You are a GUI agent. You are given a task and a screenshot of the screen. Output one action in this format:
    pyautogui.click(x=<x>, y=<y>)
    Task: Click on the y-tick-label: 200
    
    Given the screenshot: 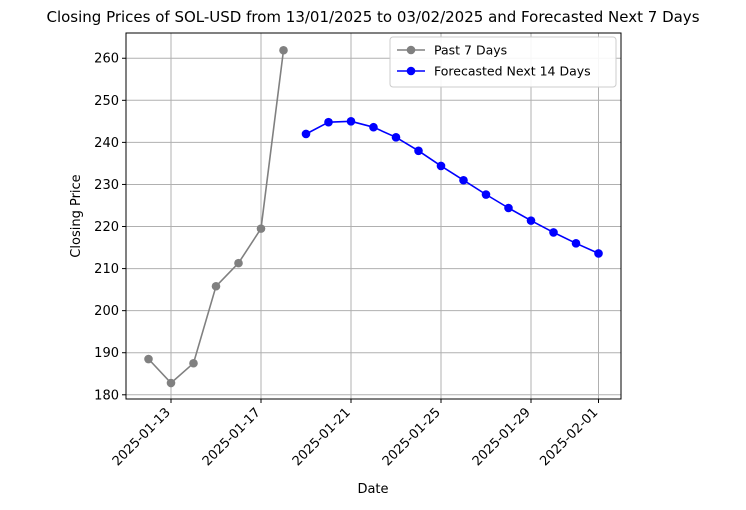 What is the action you would take?
    pyautogui.click(x=106, y=311)
    